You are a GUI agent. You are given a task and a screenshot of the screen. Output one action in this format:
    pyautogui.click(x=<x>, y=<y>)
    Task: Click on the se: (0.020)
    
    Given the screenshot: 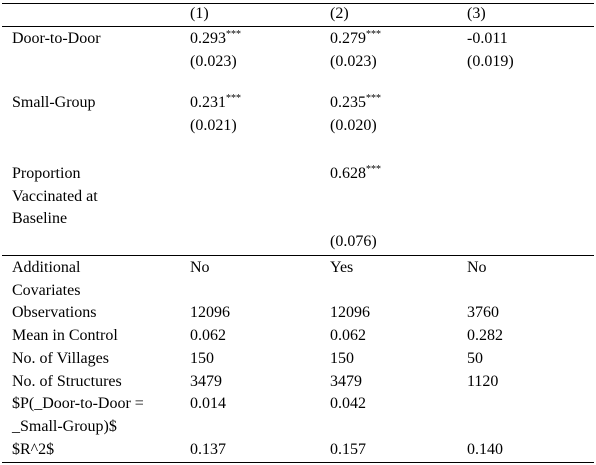 What is the action you would take?
    pyautogui.click(x=353, y=125)
    